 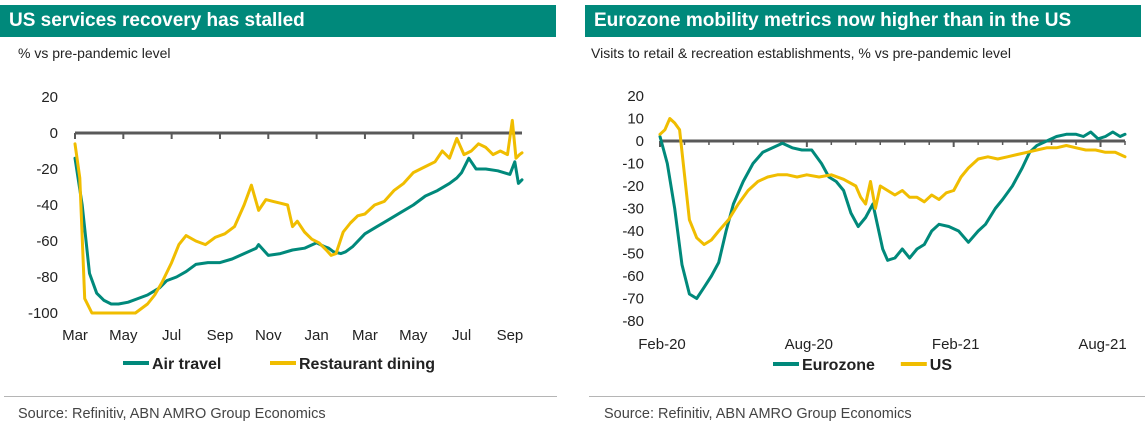 I want to click on y-tick-label: -50, so click(x=633, y=254).